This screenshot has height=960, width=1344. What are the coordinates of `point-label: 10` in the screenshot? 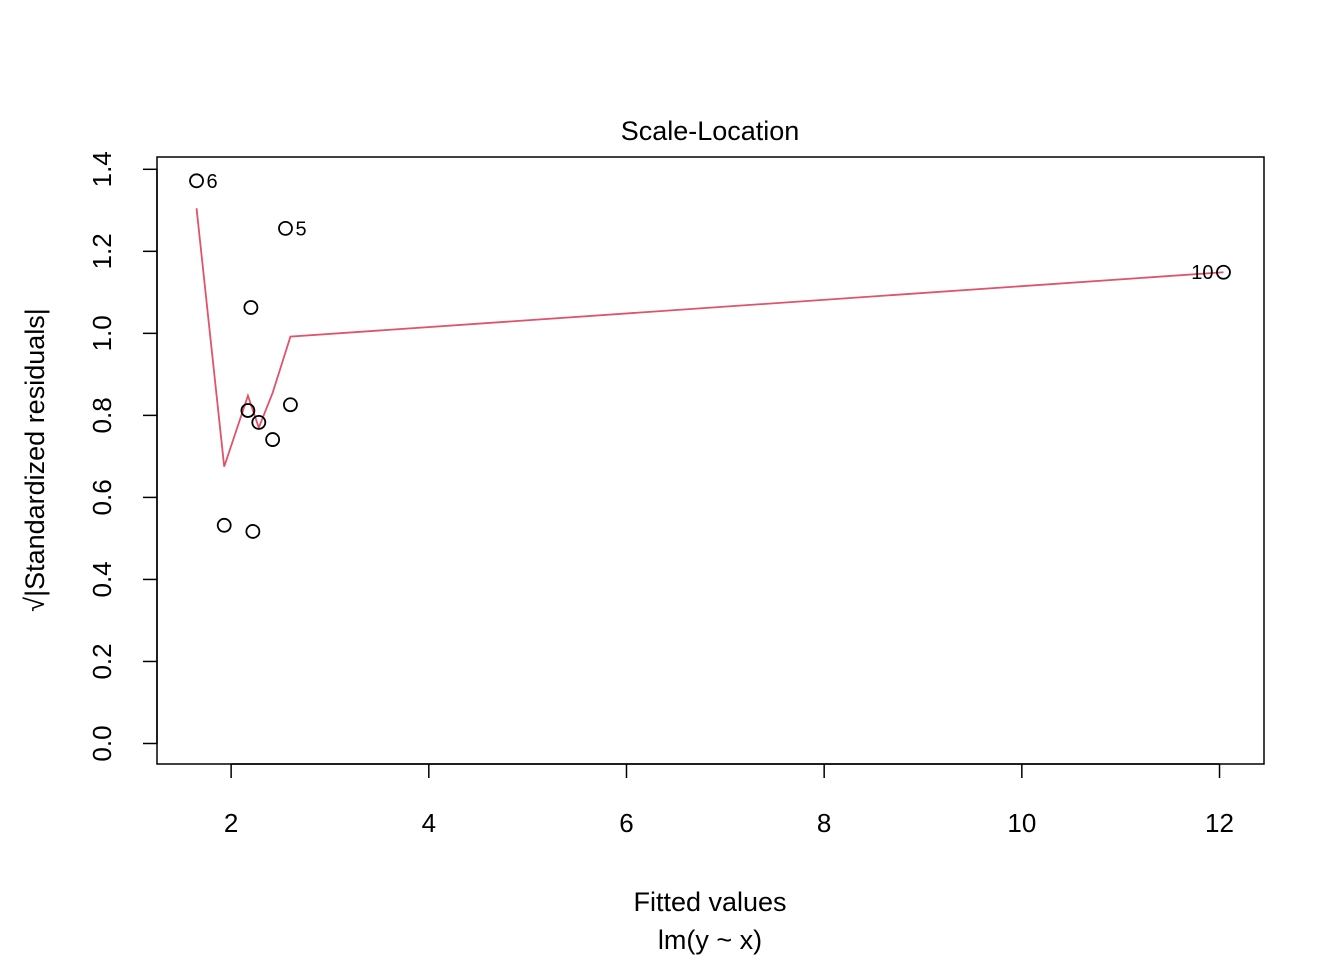 It's located at (1202, 273).